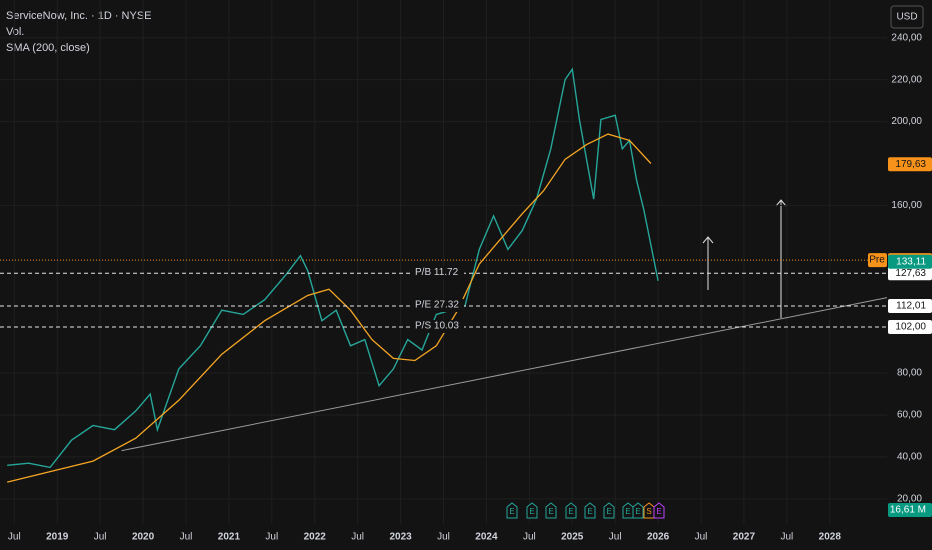 This screenshot has height=550, width=932. I want to click on x-tick-label: 2021, so click(229, 537).